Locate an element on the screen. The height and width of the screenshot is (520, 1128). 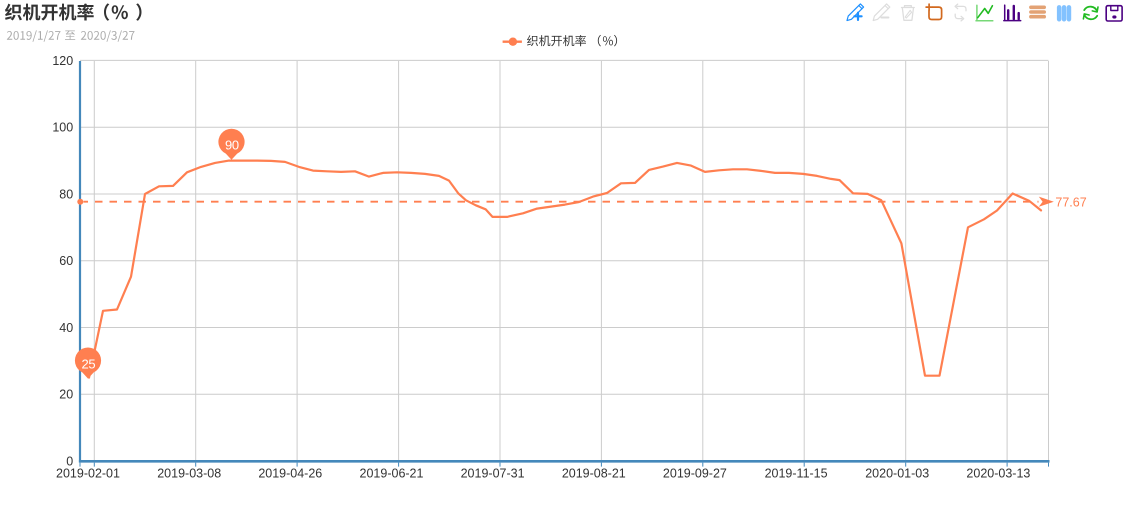
svg-text: 0 is located at coordinates (69, 462).